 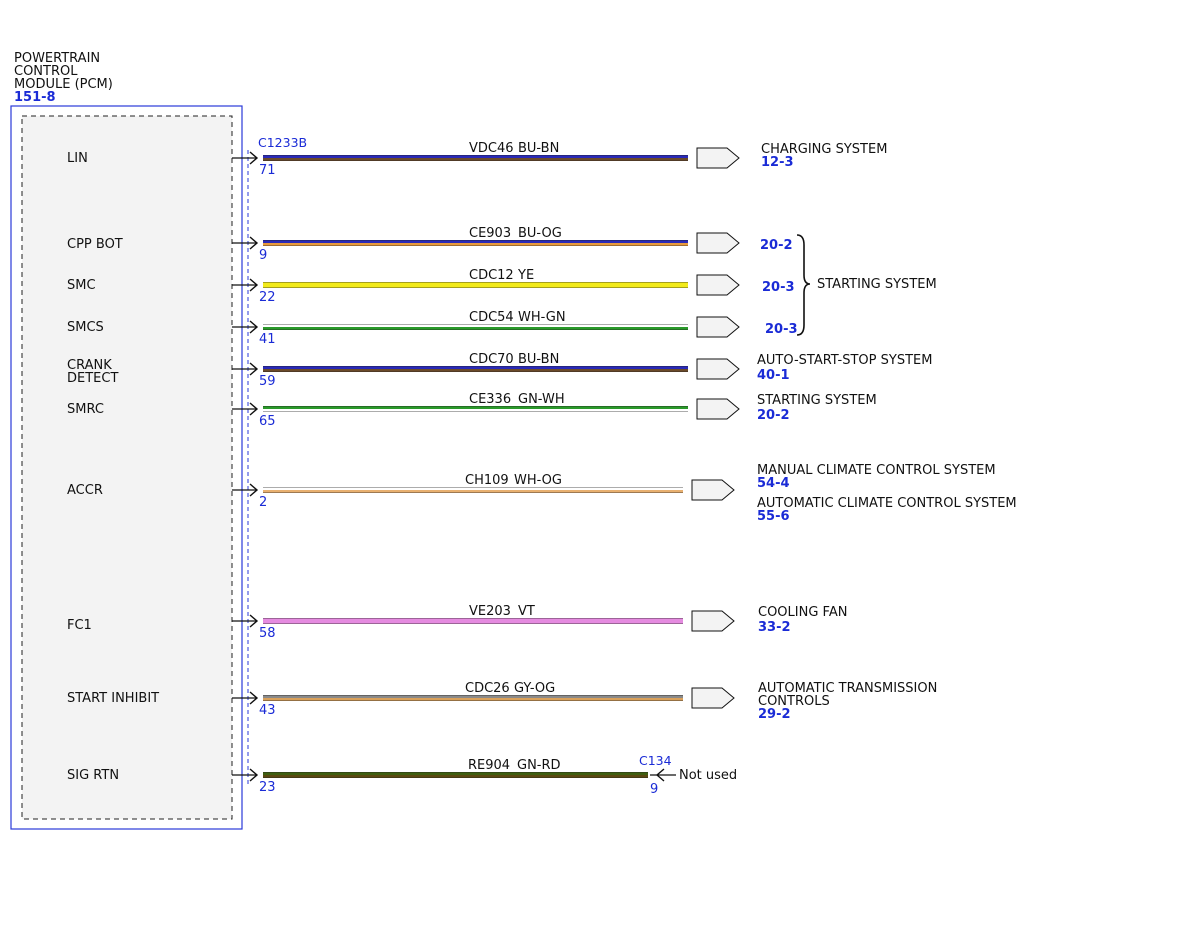 I want to click on page-ref-arrow-cpp-bot, so click(x=718, y=243).